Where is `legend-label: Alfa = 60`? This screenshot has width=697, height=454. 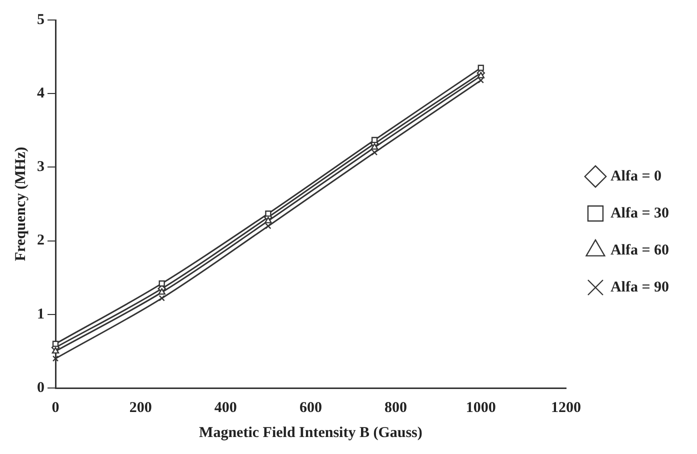
legend-label: Alfa = 60 is located at coordinates (640, 250).